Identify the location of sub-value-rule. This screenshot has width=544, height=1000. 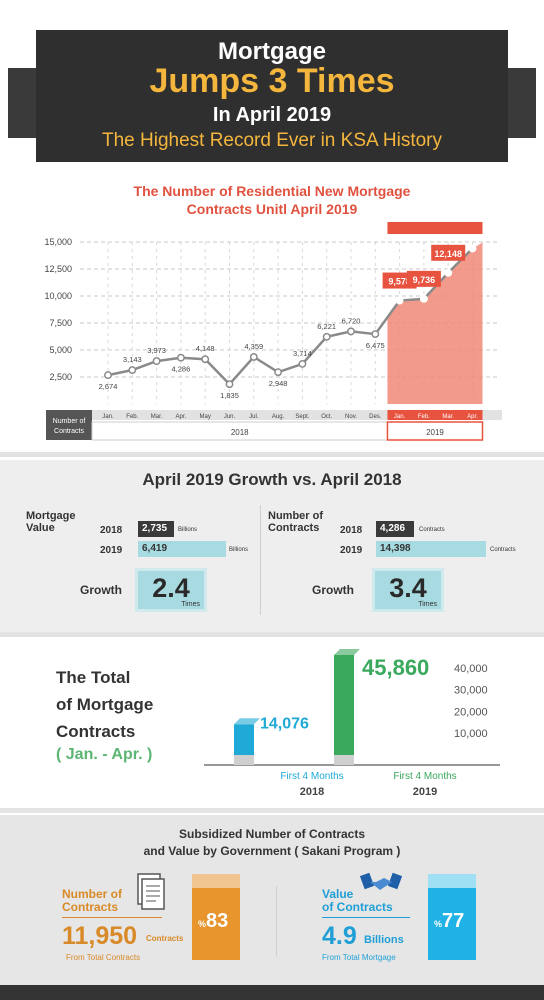
(366, 917).